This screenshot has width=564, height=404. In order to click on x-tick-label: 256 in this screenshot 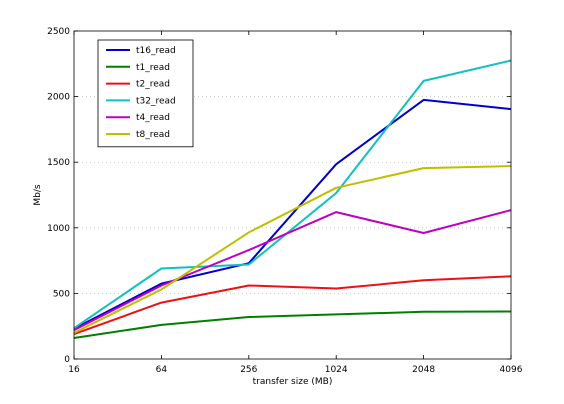, I will do `click(248, 370)`.